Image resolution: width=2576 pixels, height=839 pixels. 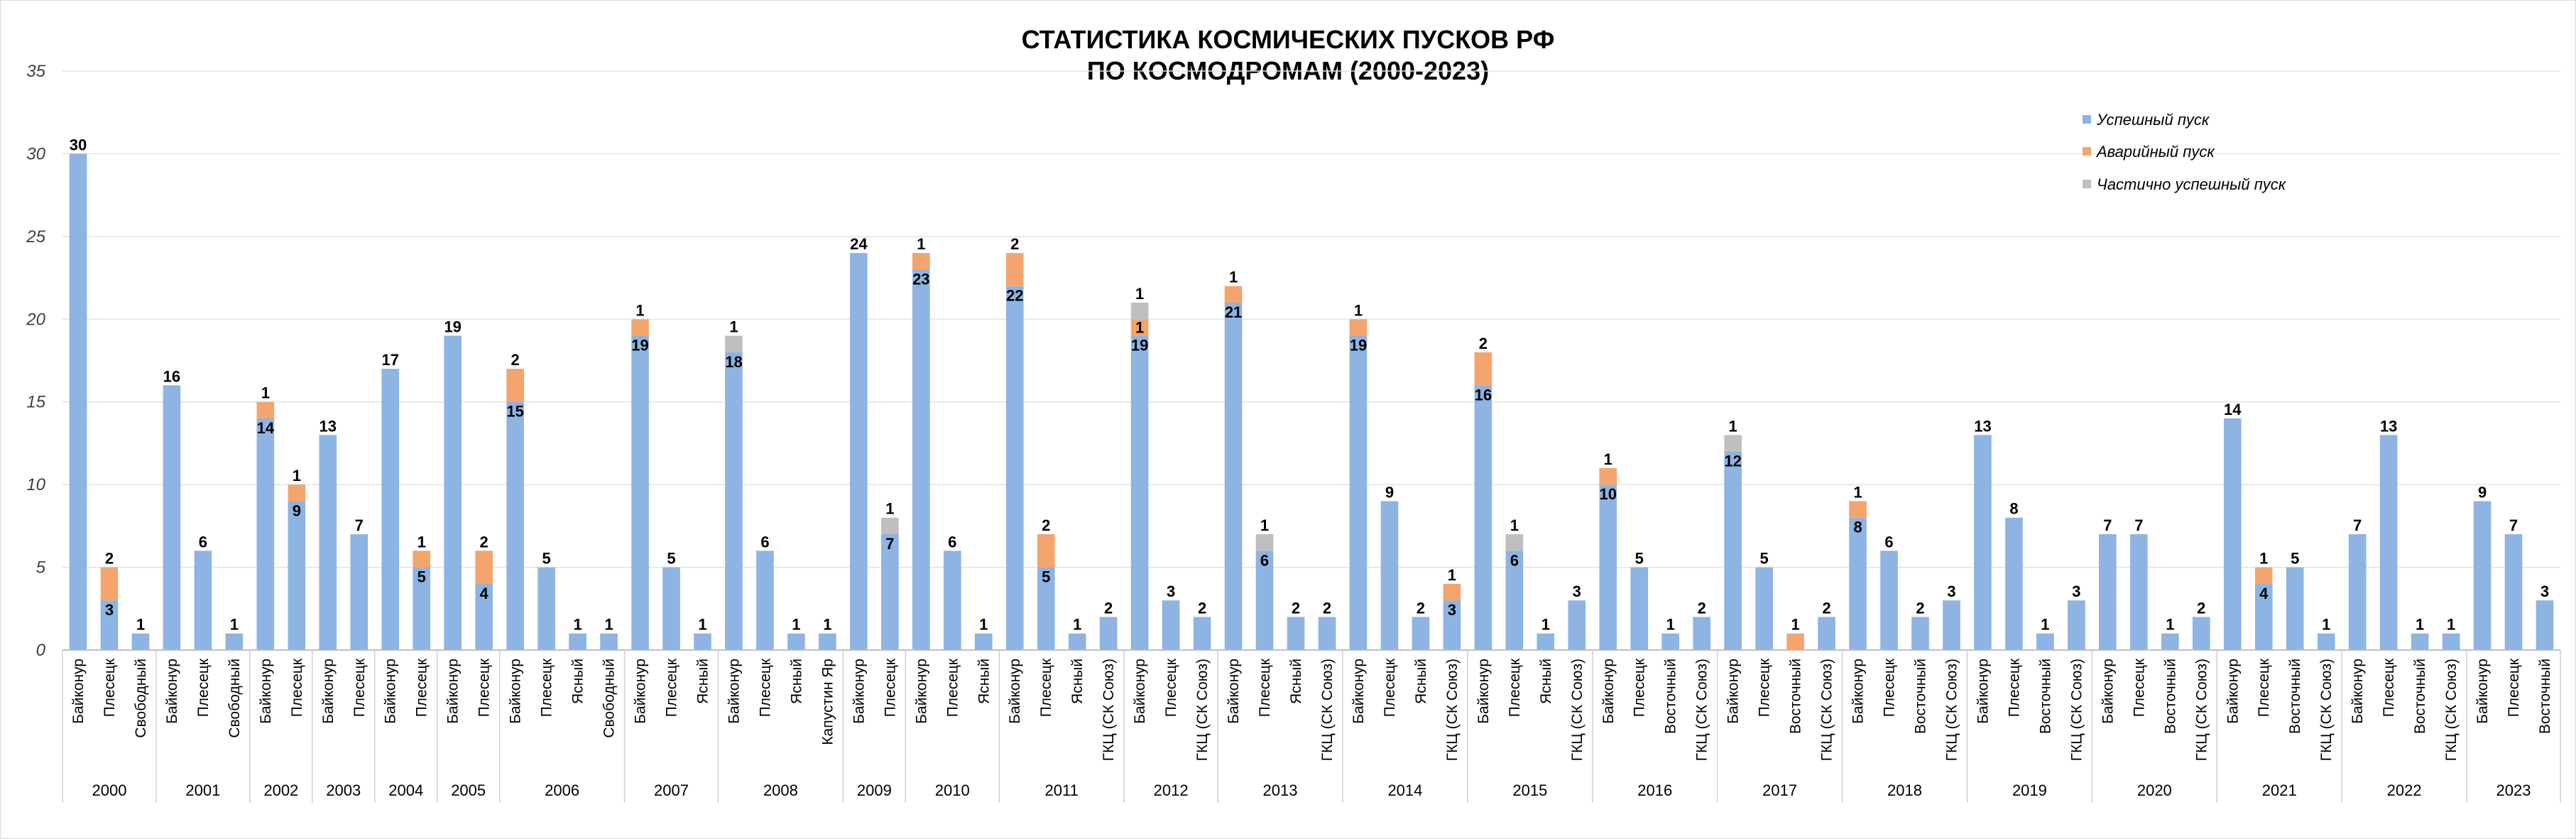 I want to click on data-label: 22, so click(x=1014, y=296).